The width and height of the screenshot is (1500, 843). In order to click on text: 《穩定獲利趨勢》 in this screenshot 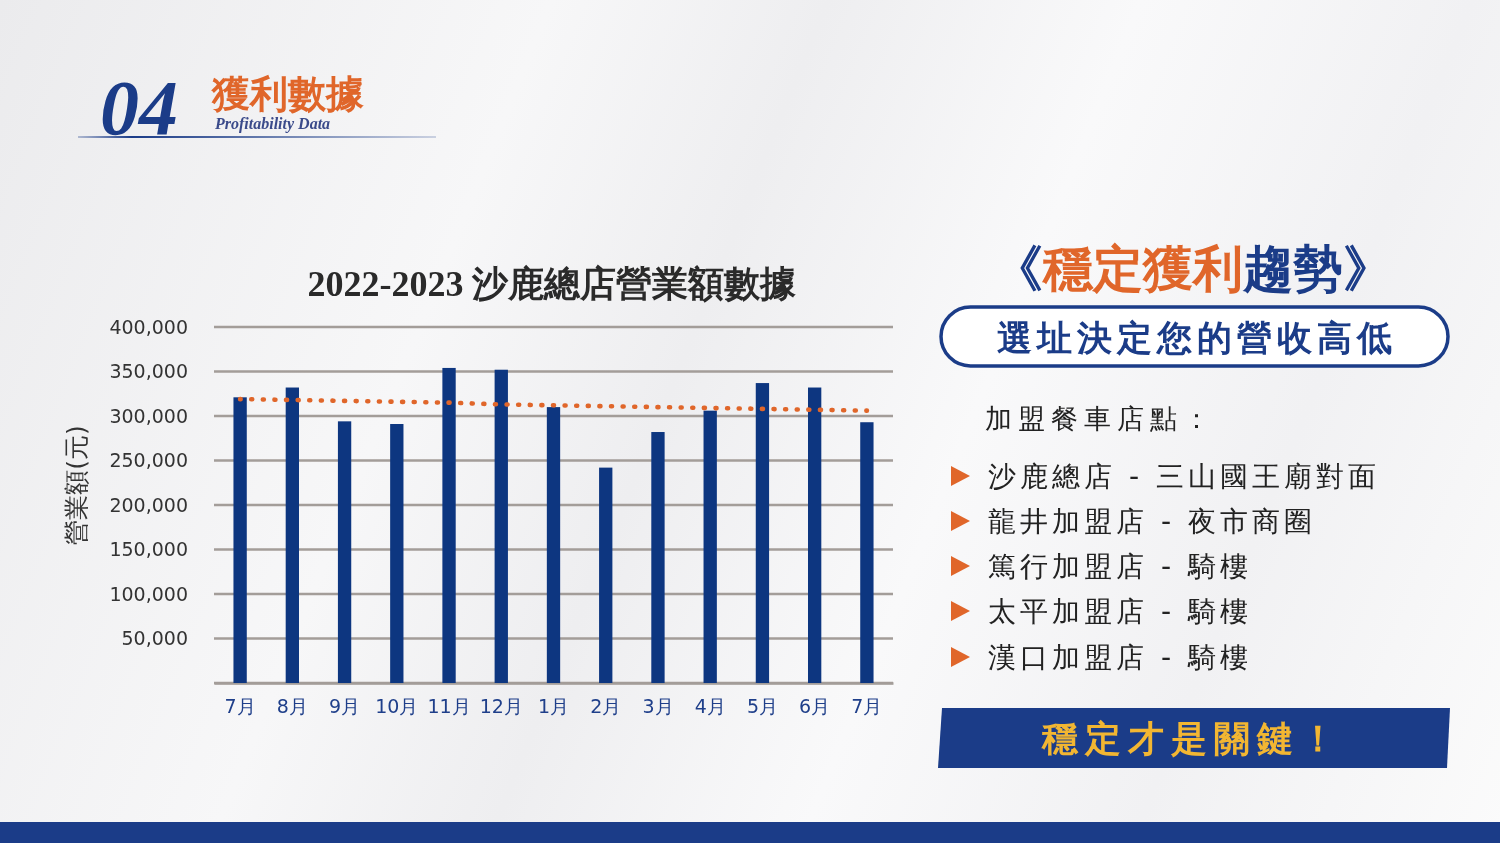, I will do `click(1193, 269)`.